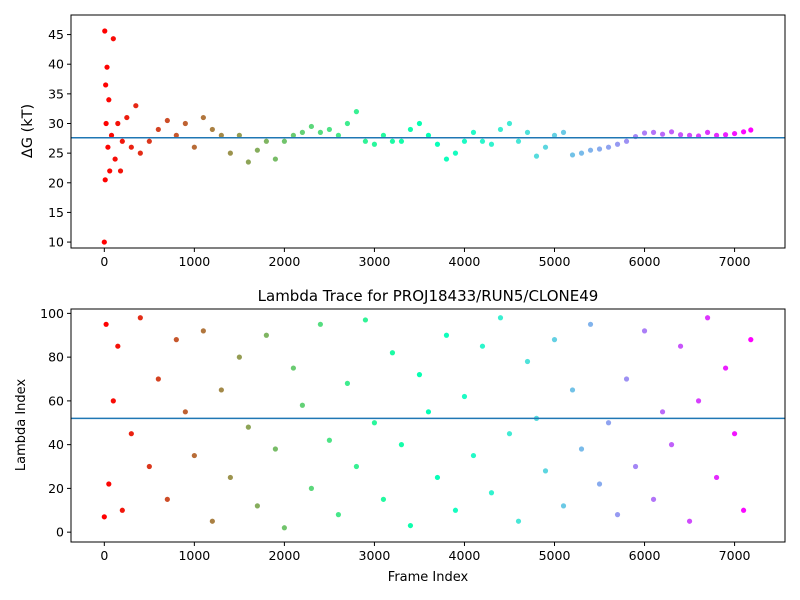 The width and height of the screenshot is (800, 600). I want to click on y-tick-label: 35, so click(56, 93).